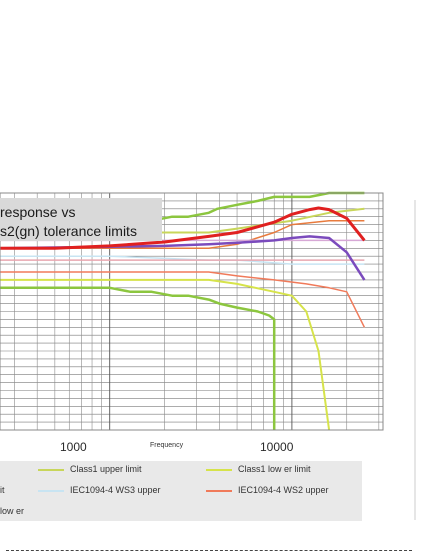 Image resolution: width=421 pixels, height=557 pixels. I want to click on bottom-dashed-rule, so click(209, 550).